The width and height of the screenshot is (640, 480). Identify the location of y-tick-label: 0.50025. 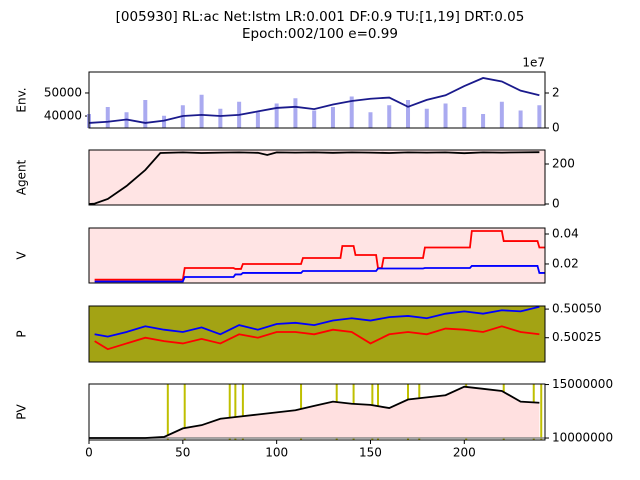
(577, 337).